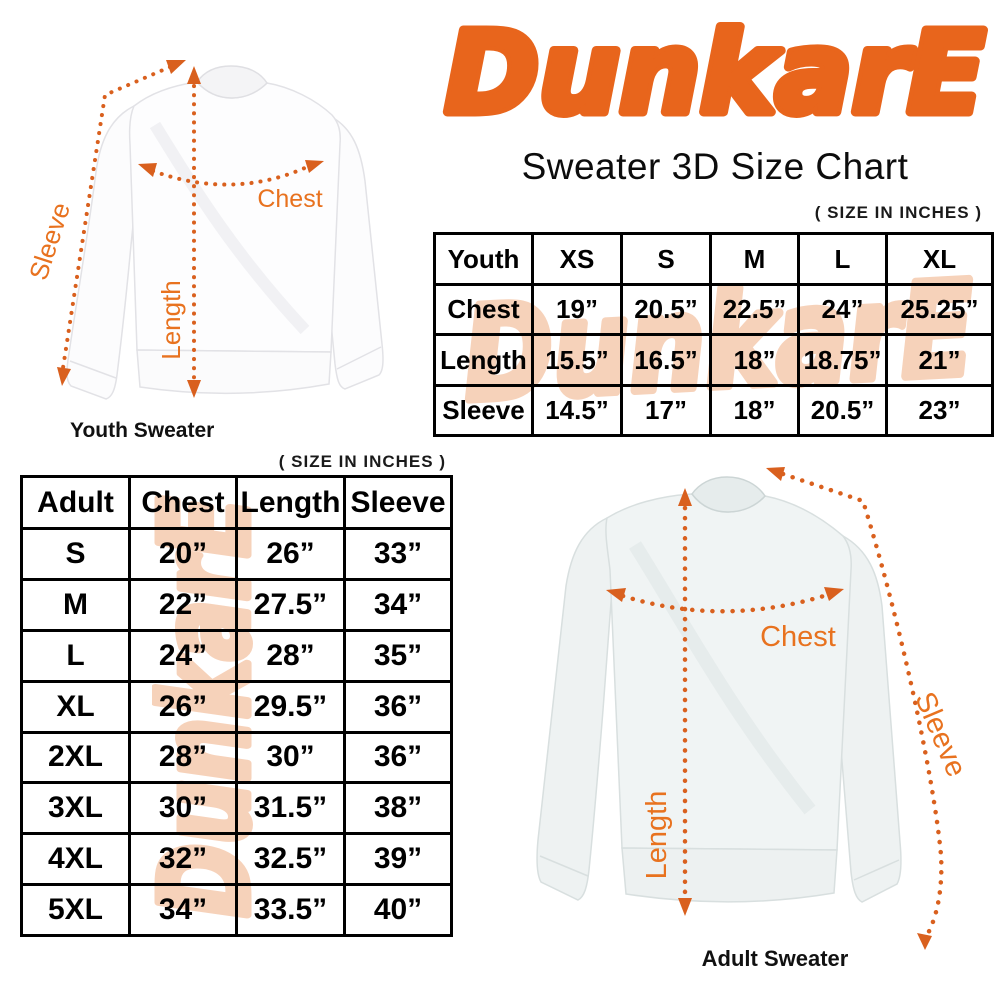 This screenshot has width=1000, height=1000. I want to click on table-cell: 16.5”, so click(666, 360).